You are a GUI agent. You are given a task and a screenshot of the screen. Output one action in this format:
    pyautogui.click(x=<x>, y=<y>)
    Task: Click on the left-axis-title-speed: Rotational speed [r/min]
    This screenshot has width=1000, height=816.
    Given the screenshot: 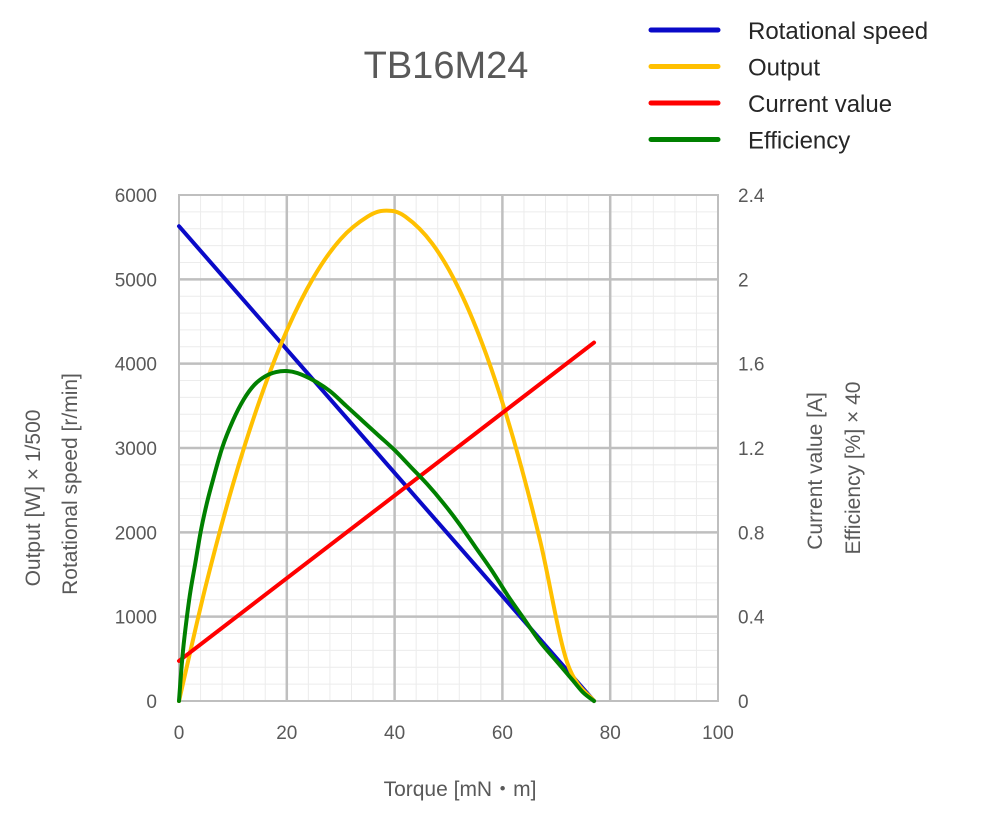 What is the action you would take?
    pyautogui.click(x=70, y=484)
    